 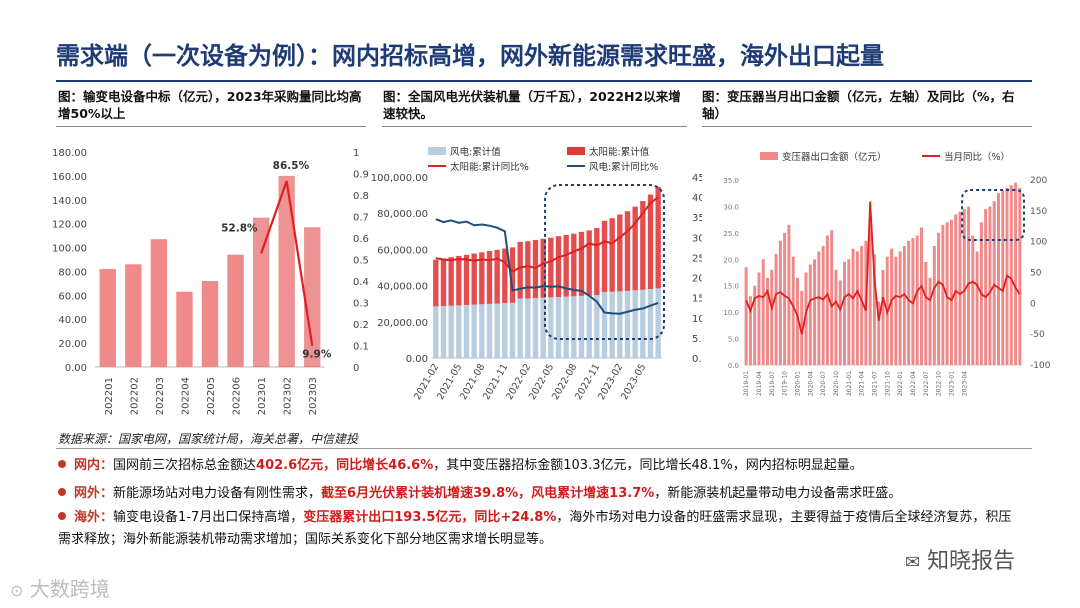 What do you see at coordinates (1037, 335) in the screenshot?
I see `y2-tick-label: -50` at bounding box center [1037, 335].